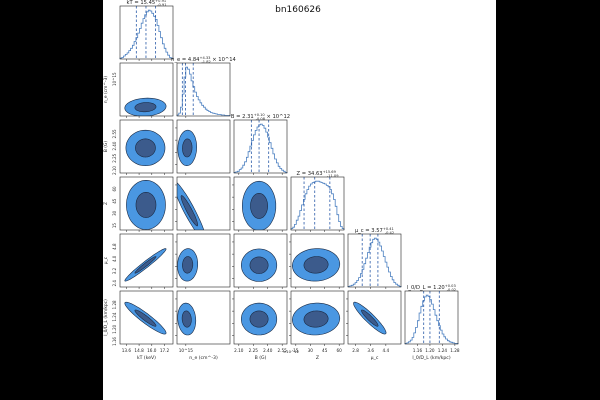 This screenshot has width=600, height=400. What do you see at coordinates (430, 350) in the screenshot?
I see `x-tick-label-lD: 1.20` at bounding box center [430, 350].